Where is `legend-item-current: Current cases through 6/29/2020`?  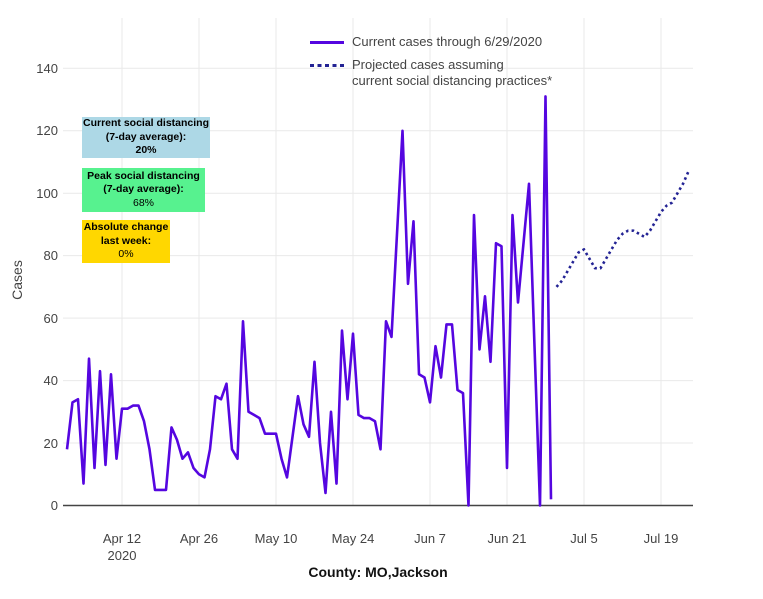
legend-item-current: Current cases through 6/29/2020 is located at coordinates (431, 42).